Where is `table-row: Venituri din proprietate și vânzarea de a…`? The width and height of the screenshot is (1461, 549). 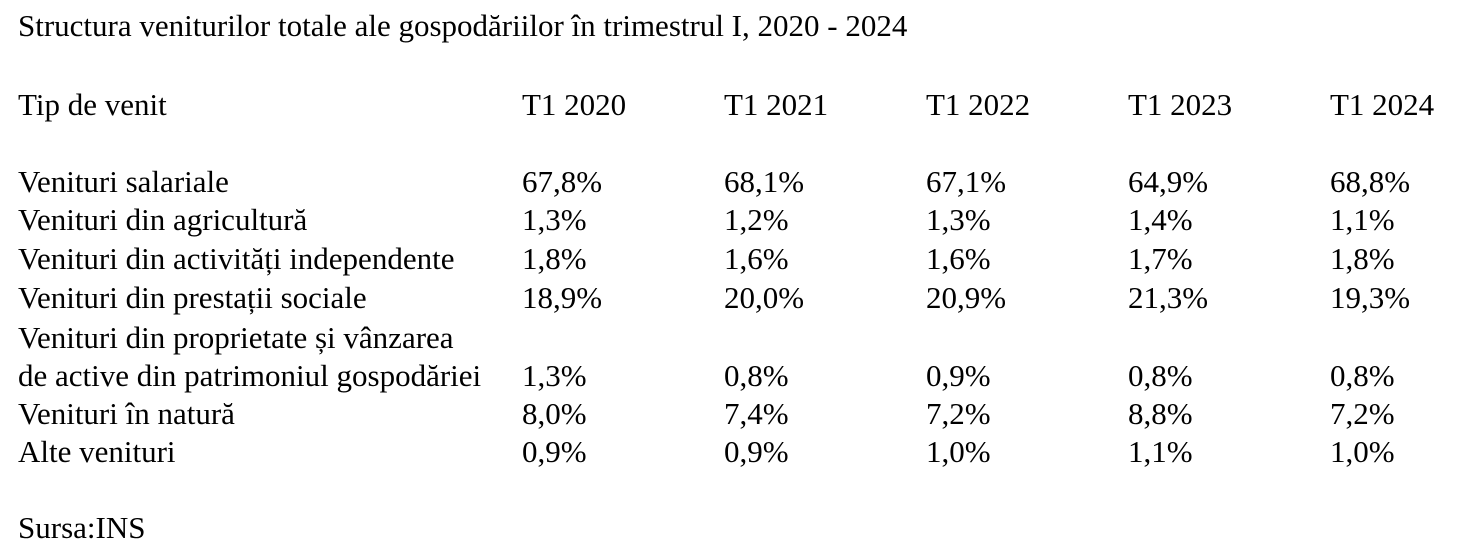 table-row: Venituri din proprietate și vânzarea de a… is located at coordinates (738, 357).